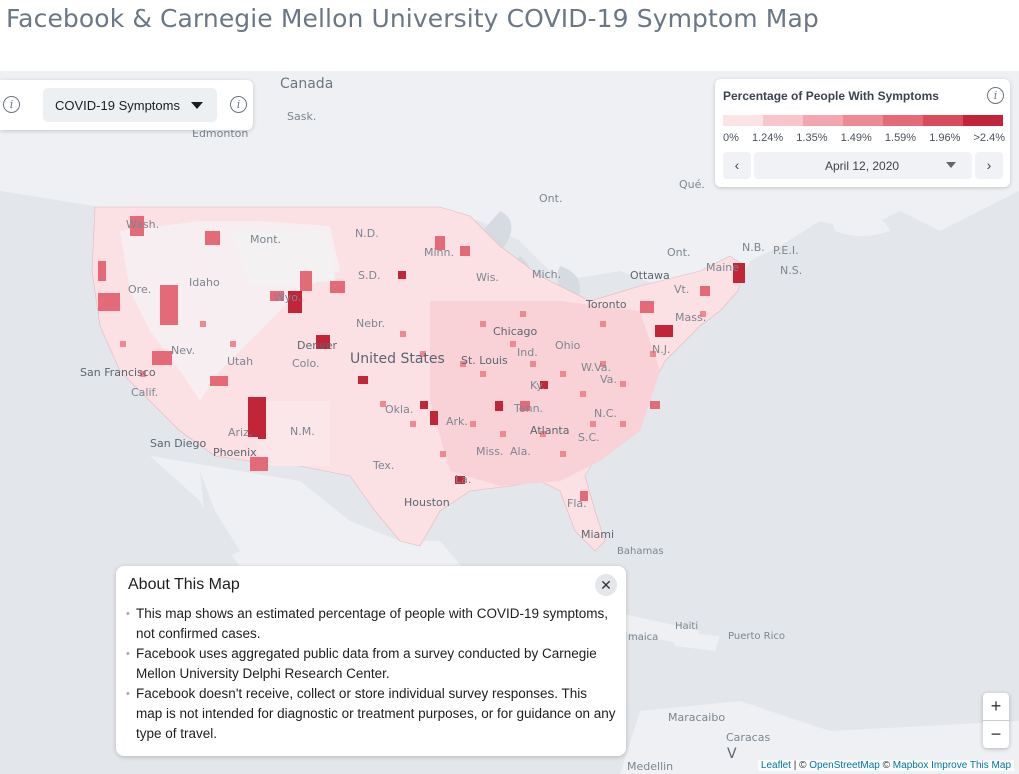 The height and width of the screenshot is (774, 1019). Describe the element at coordinates (240, 432) in the screenshot. I see `map-label: Ariz.` at that location.